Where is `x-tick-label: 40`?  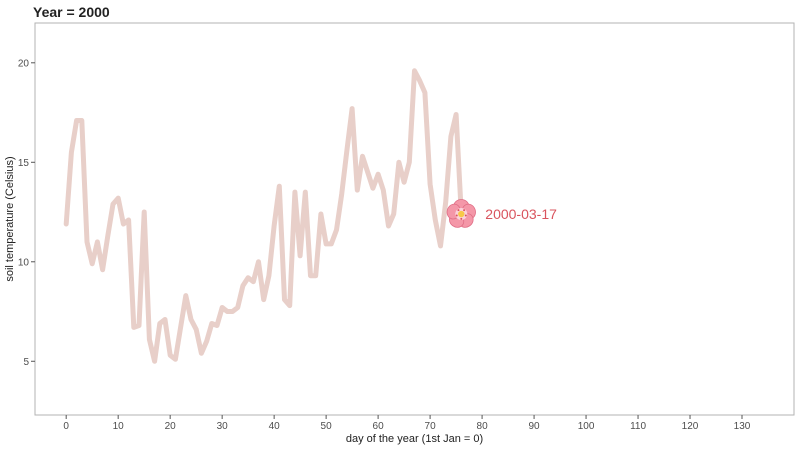
x-tick-label: 40 is located at coordinates (275, 426).